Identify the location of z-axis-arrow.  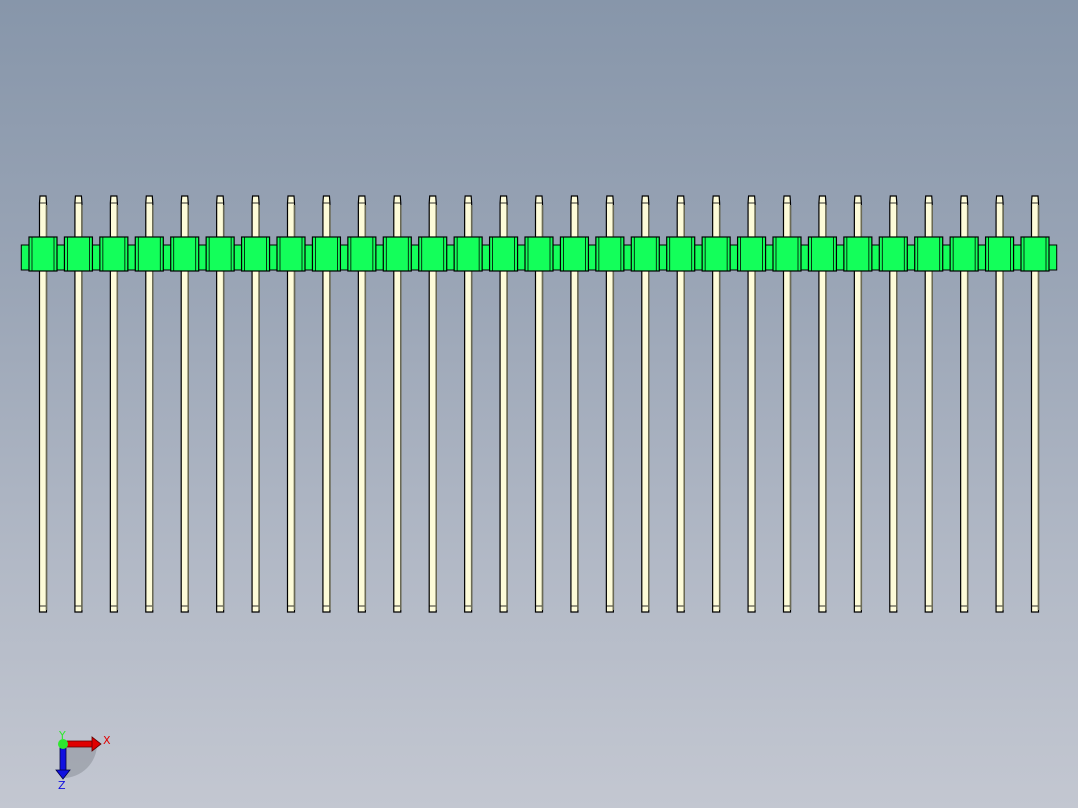
(63, 758).